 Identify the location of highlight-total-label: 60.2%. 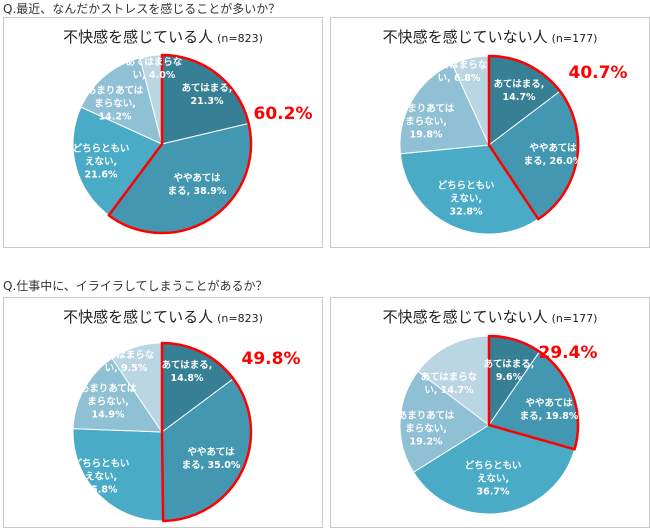
(283, 114).